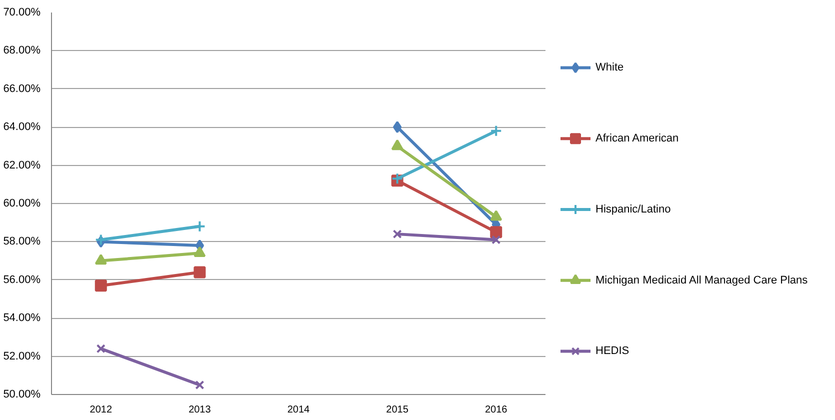  Describe the element at coordinates (637, 138) in the screenshot. I see `legend-label: African American` at that location.